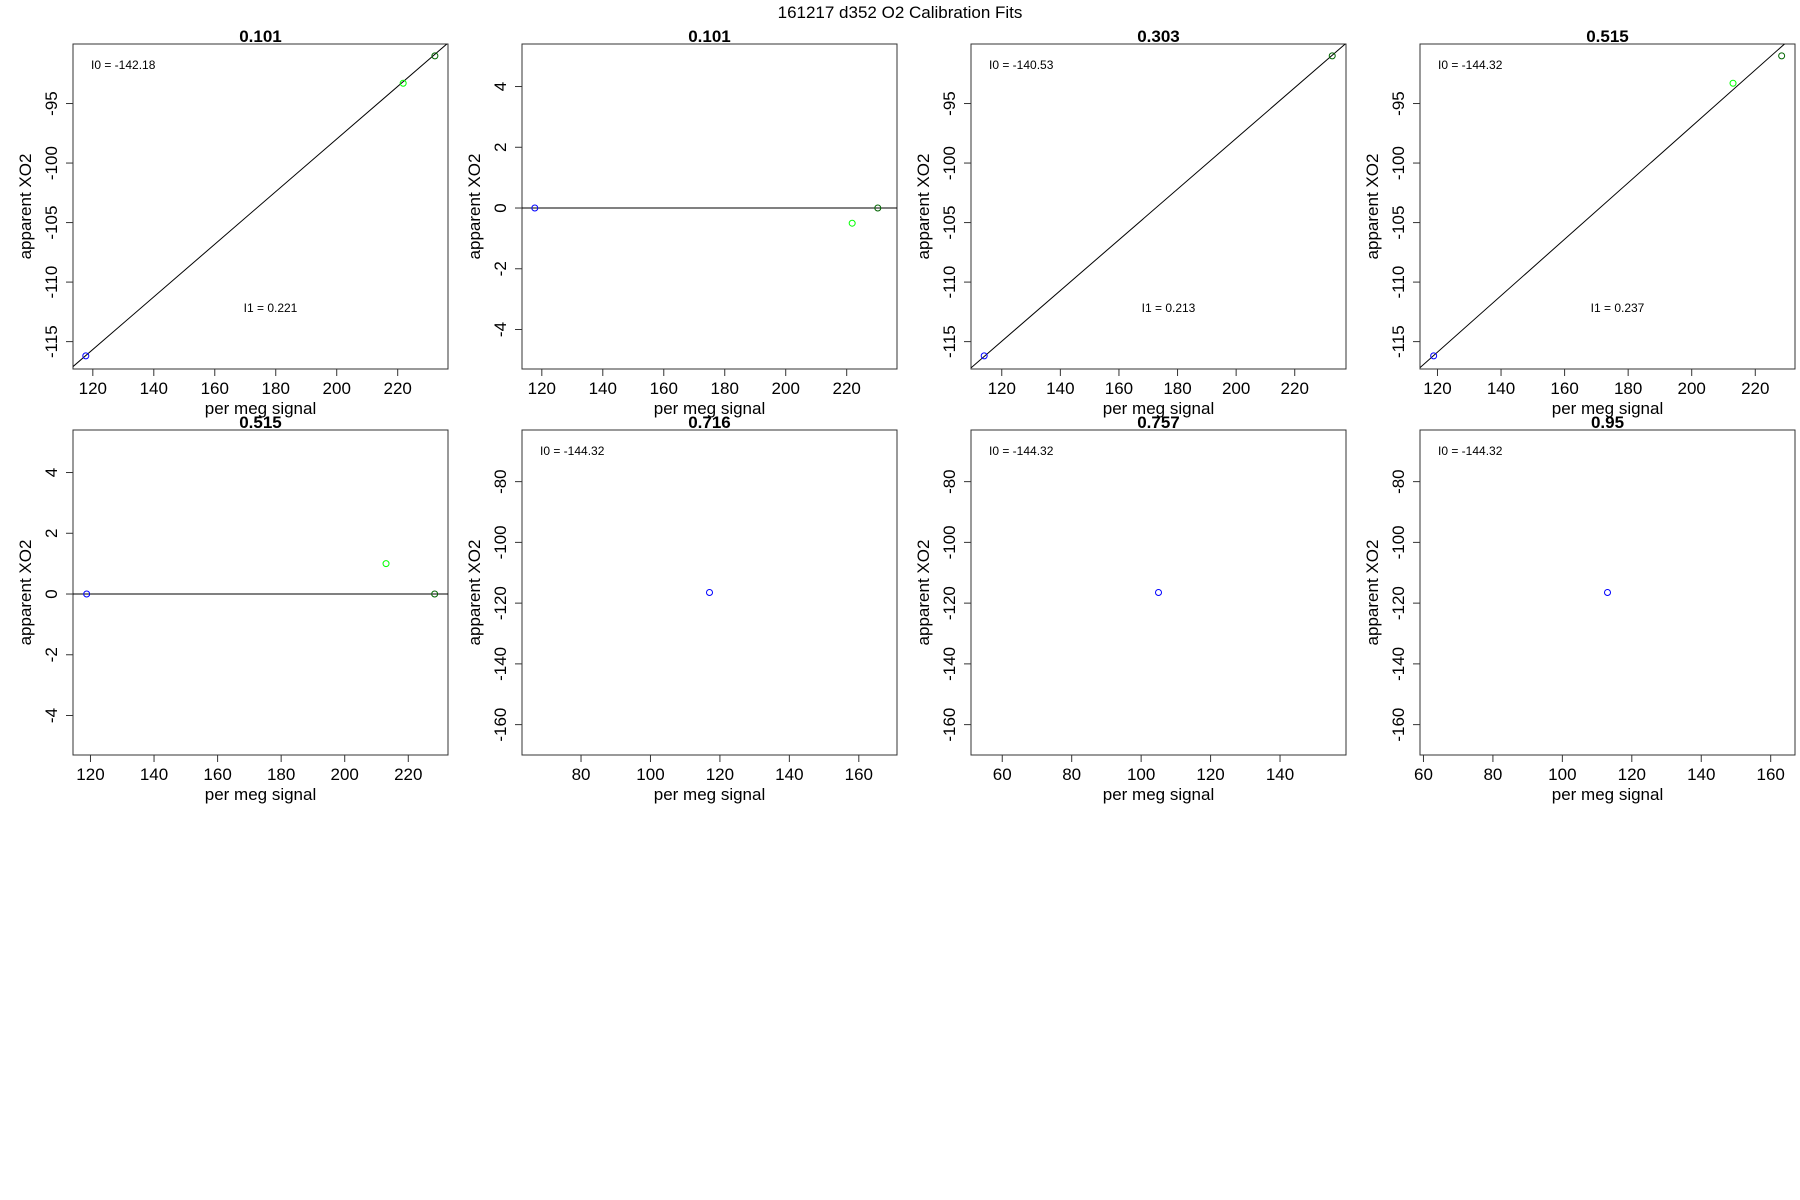  I want to click on panel-title: 0.303, so click(1158, 36).